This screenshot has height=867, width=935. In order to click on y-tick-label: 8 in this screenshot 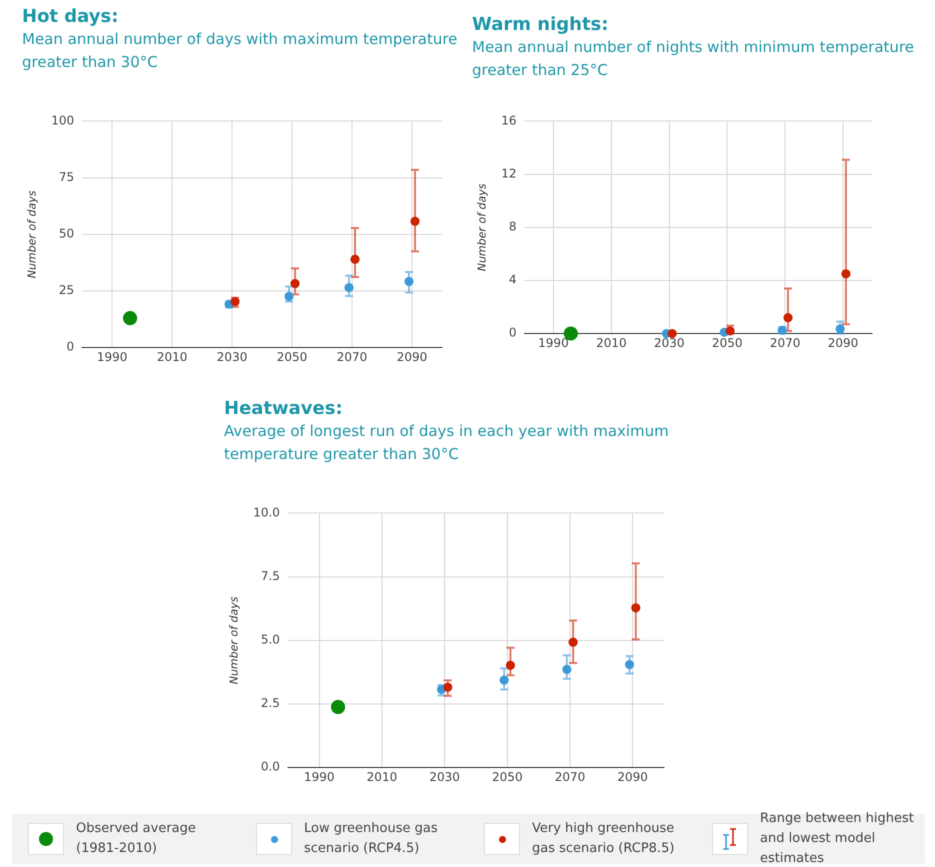, I will do `click(512, 227)`.